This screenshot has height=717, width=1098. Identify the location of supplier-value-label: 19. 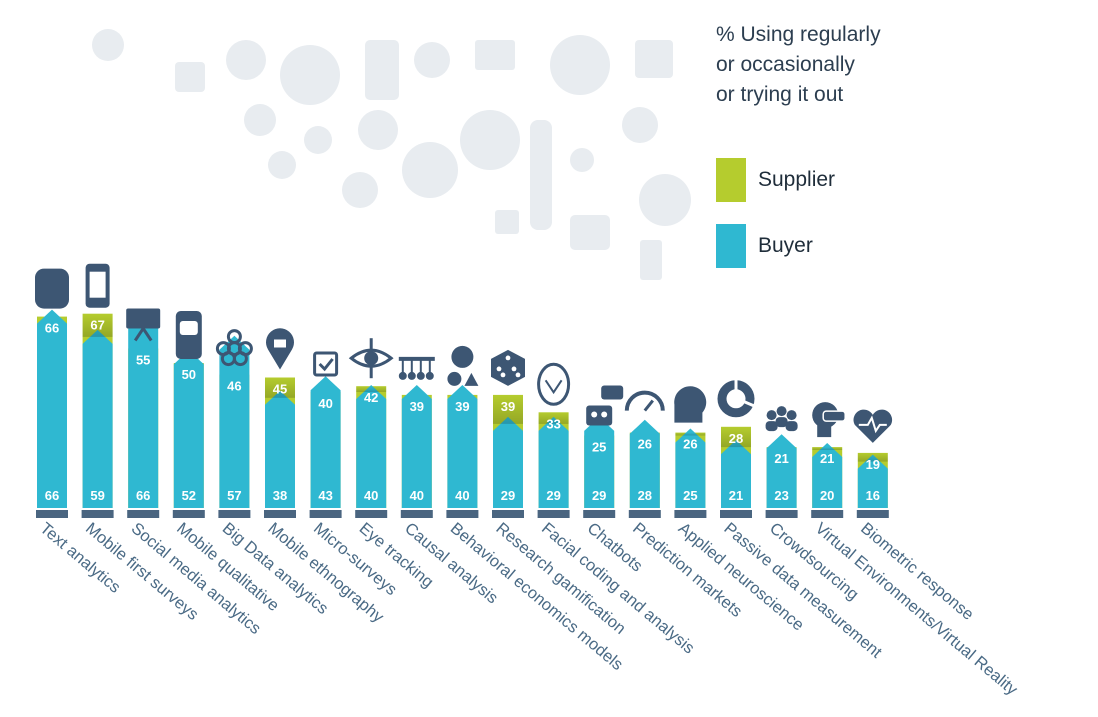
(873, 464).